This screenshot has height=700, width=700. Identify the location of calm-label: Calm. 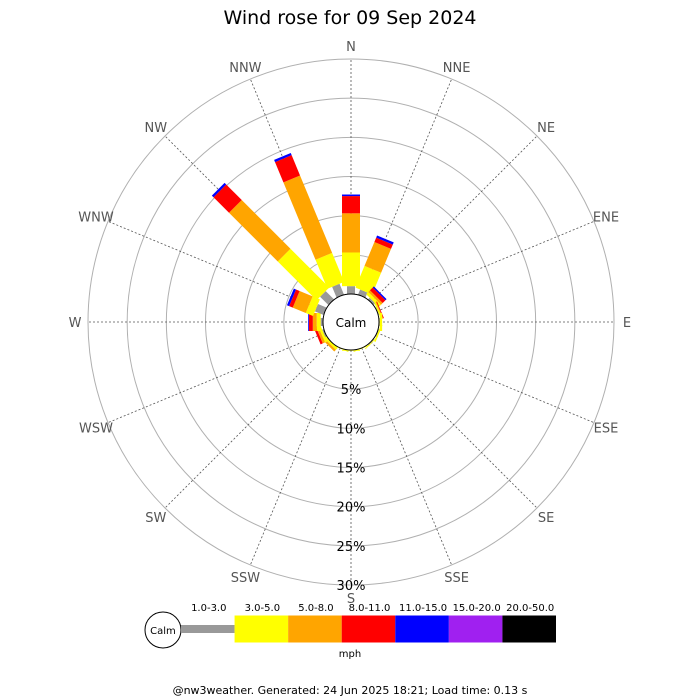
(351, 323).